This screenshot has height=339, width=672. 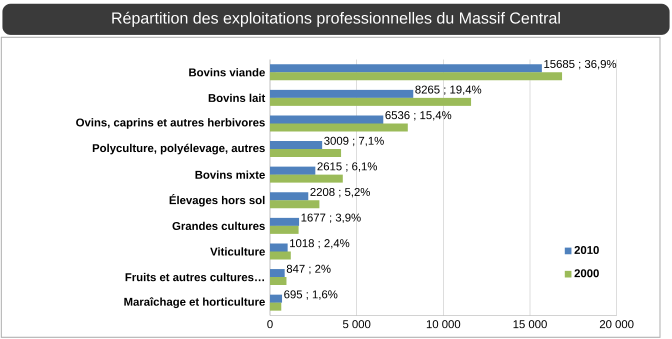 I want to click on y-tick-label: Bovins lait, so click(x=237, y=98).